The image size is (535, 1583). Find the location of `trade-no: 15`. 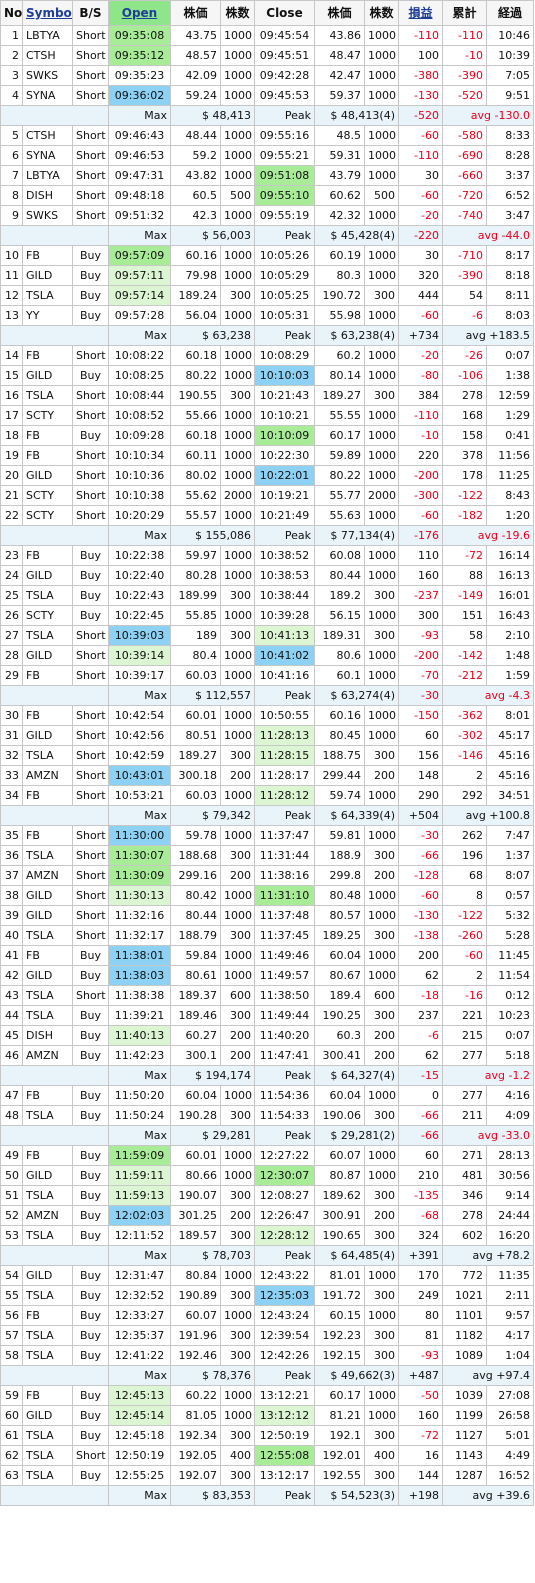

trade-no: 15 is located at coordinates (11, 375).